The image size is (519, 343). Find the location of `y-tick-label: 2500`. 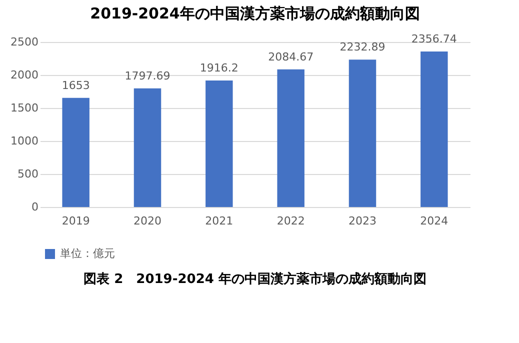

y-tick-label: 2500 is located at coordinates (24, 42).